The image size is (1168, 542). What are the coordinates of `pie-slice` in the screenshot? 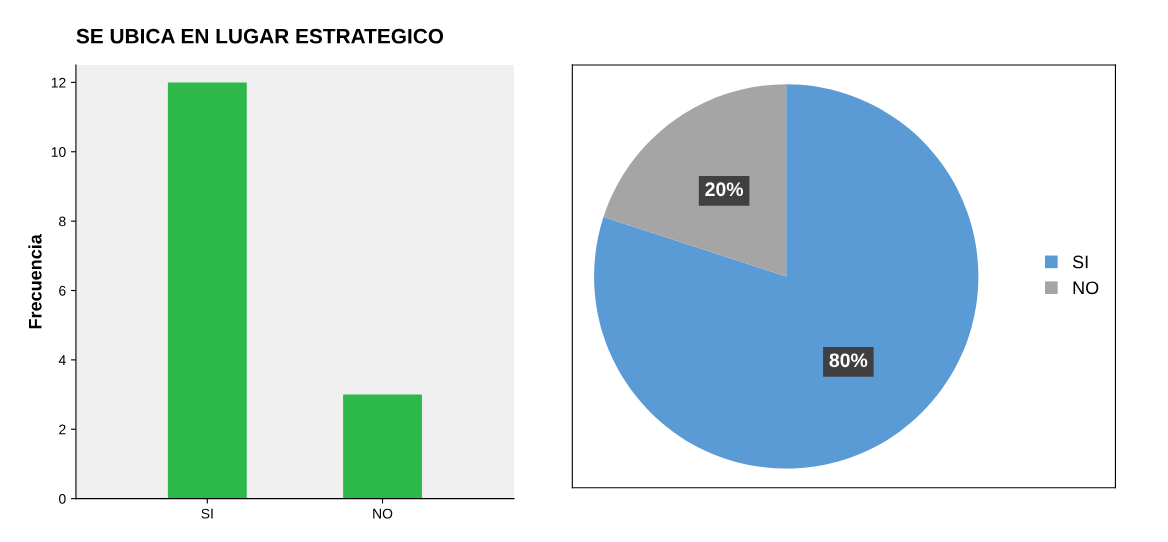 It's located at (695, 180).